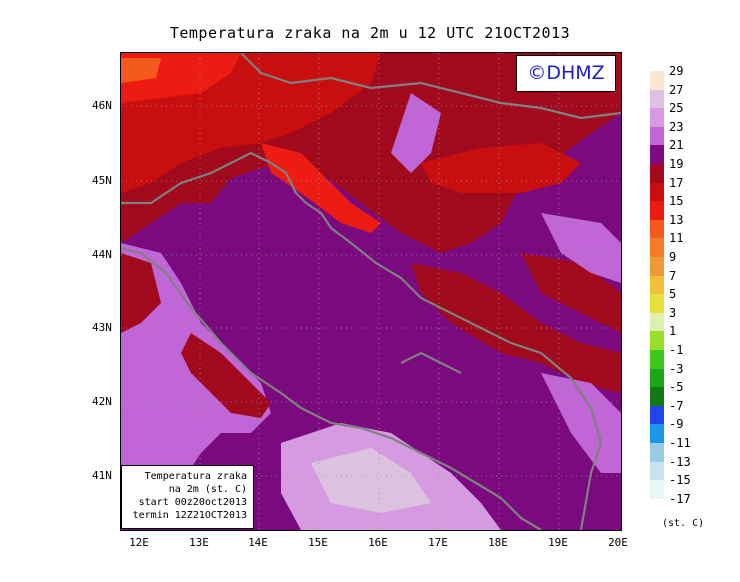 This screenshot has height=582, width=740. I want to click on legend-entry: -5, so click(680, 393).